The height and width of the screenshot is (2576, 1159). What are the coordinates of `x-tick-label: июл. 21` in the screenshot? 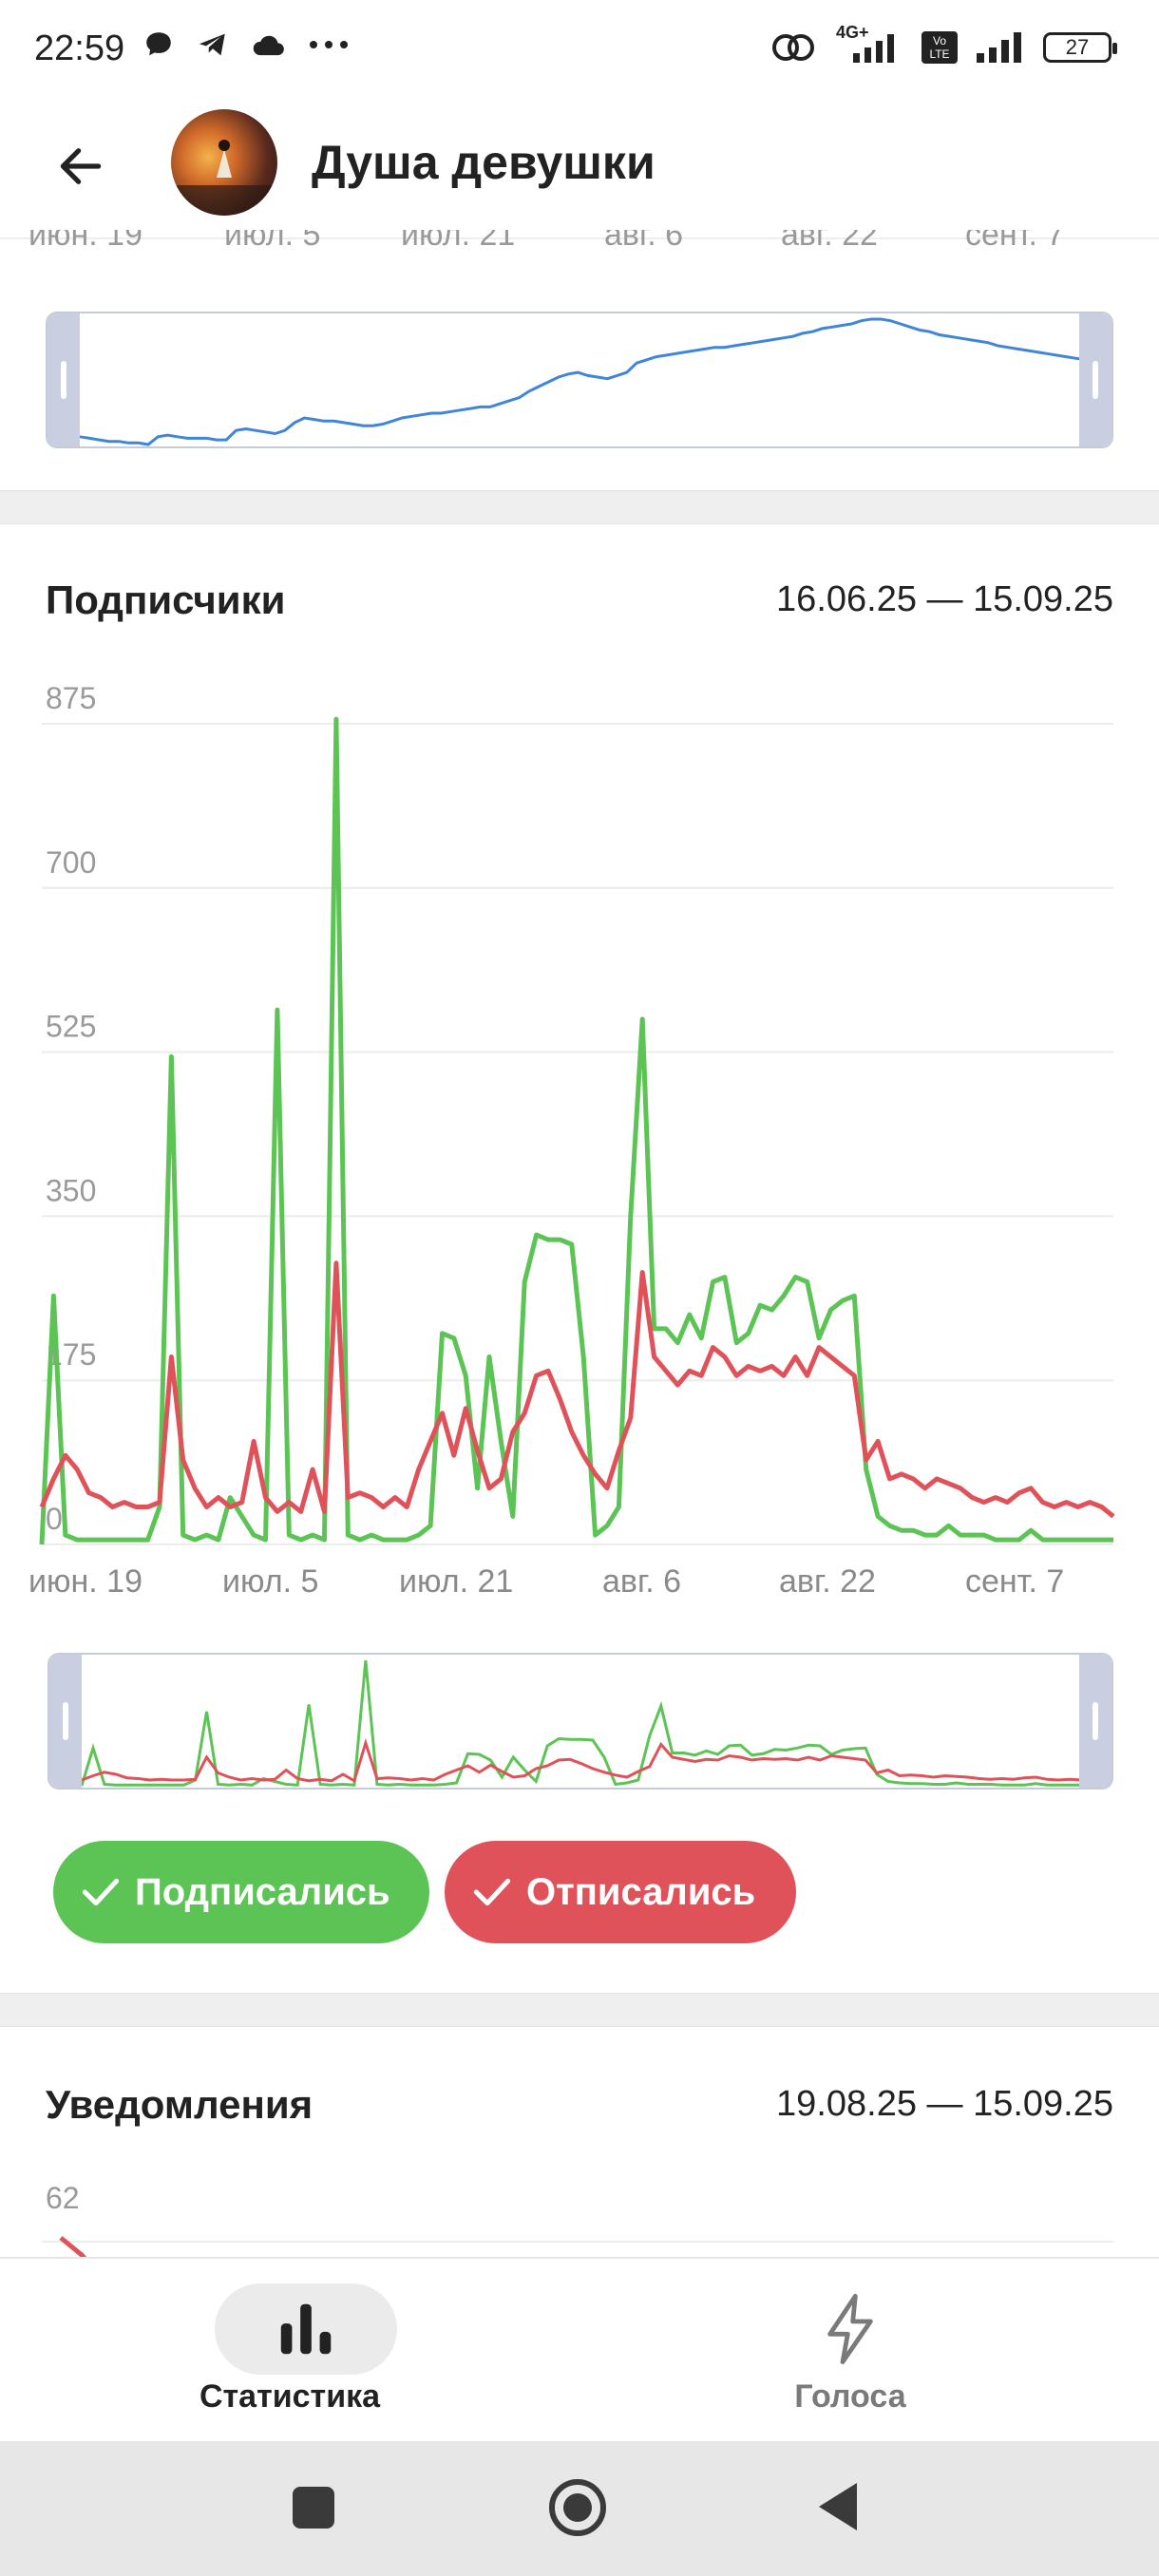 It's located at (456, 1581).